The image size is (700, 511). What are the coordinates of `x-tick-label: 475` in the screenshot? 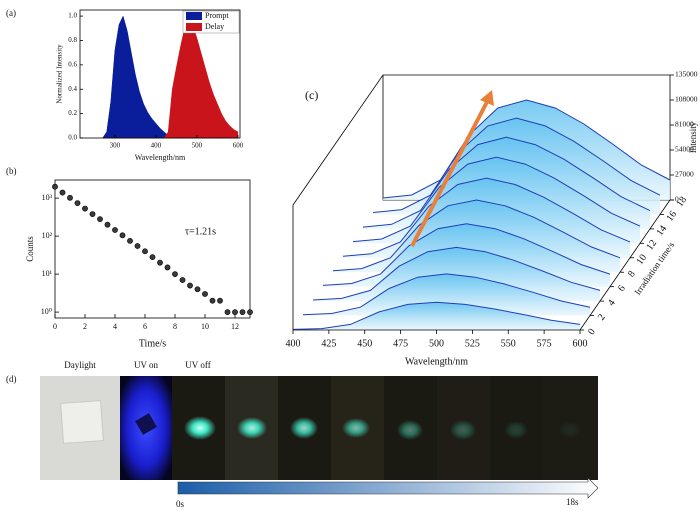 It's located at (400, 343).